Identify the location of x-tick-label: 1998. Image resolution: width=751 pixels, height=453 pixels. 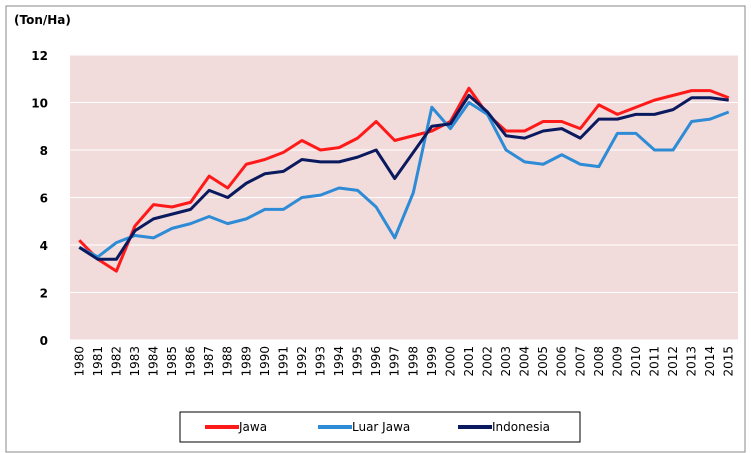
(413, 361).